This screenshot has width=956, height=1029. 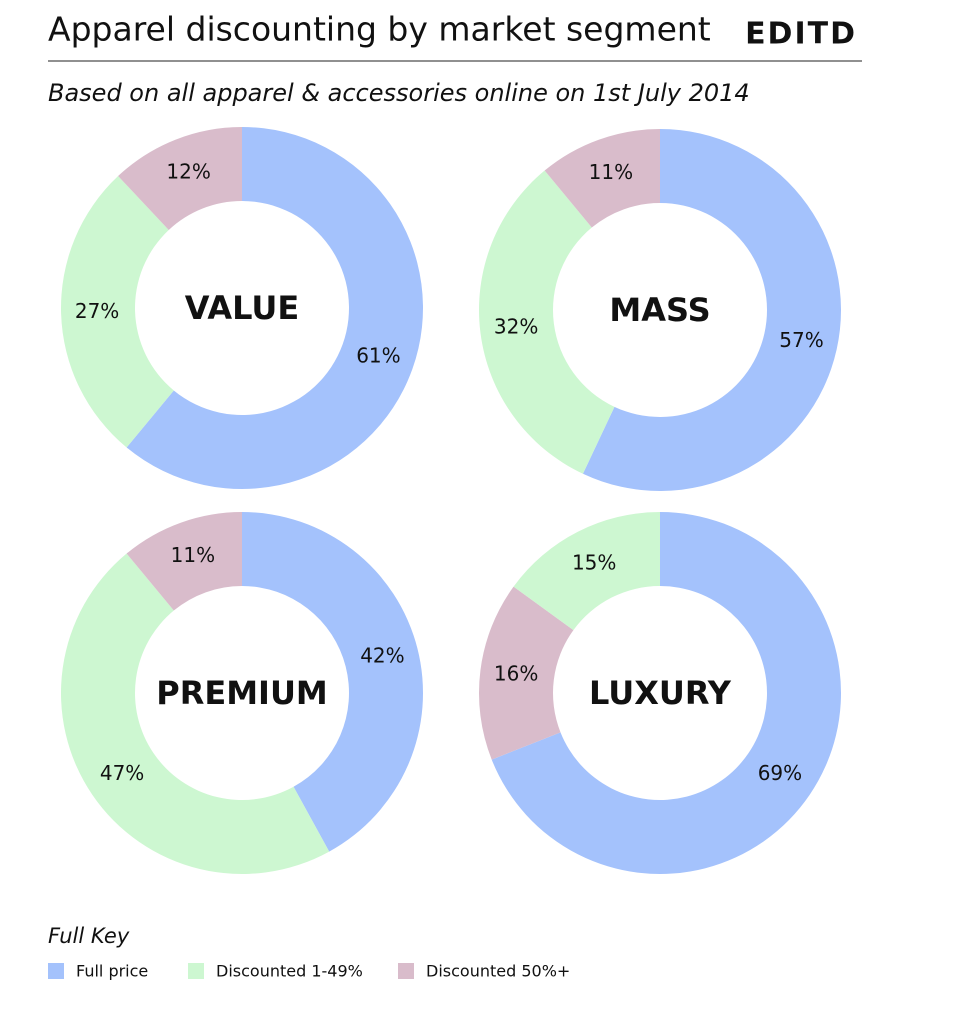 What do you see at coordinates (801, 34) in the screenshot?
I see `logo: EDITD` at bounding box center [801, 34].